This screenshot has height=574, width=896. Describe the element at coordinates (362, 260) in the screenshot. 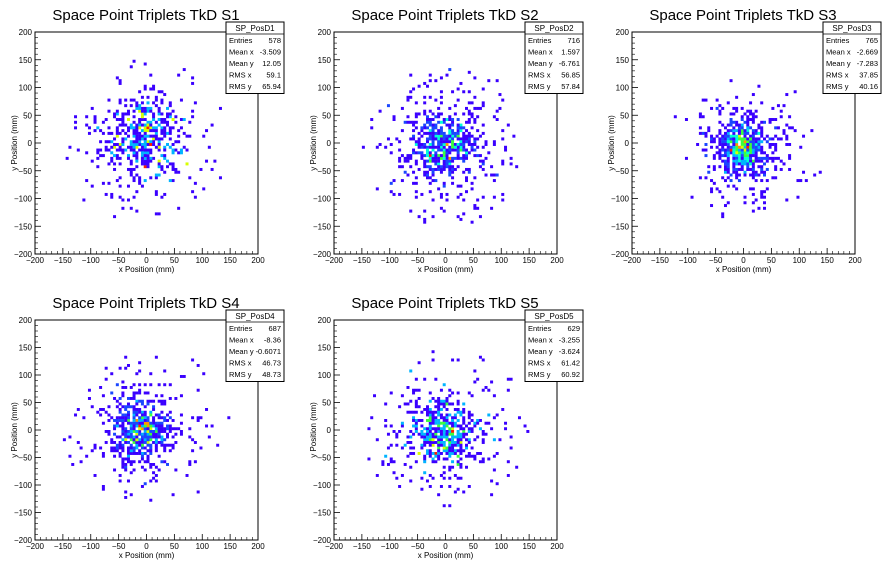

I see `x-tick-label: −150` at that location.